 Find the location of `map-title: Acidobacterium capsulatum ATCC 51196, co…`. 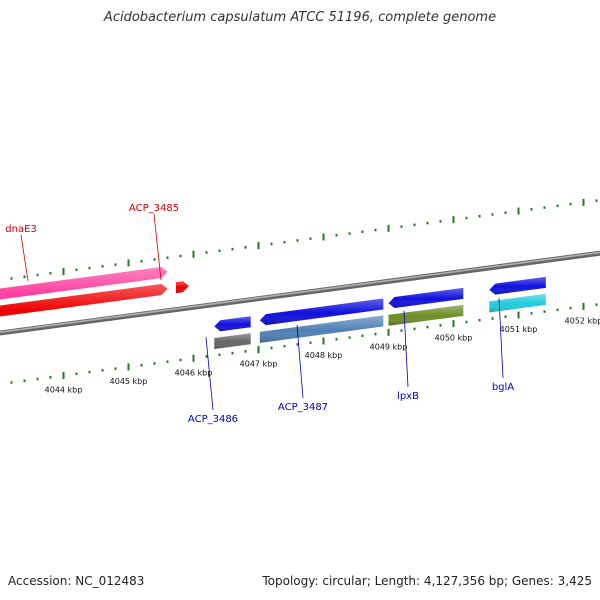

map-title: Acidobacterium capsulatum ATCC 51196, co… is located at coordinates (300, 17).